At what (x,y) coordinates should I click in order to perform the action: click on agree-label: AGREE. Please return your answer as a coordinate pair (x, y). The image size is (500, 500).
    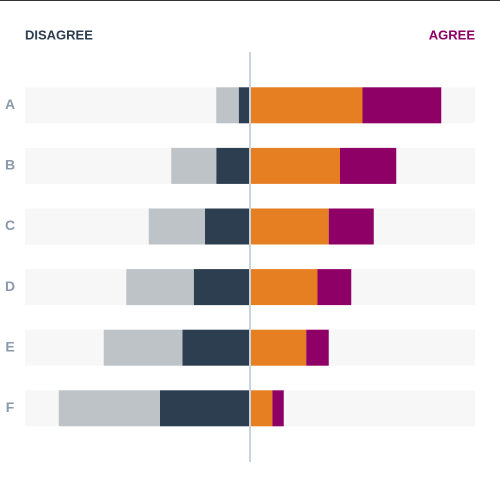
    Looking at the image, I should click on (452, 34).